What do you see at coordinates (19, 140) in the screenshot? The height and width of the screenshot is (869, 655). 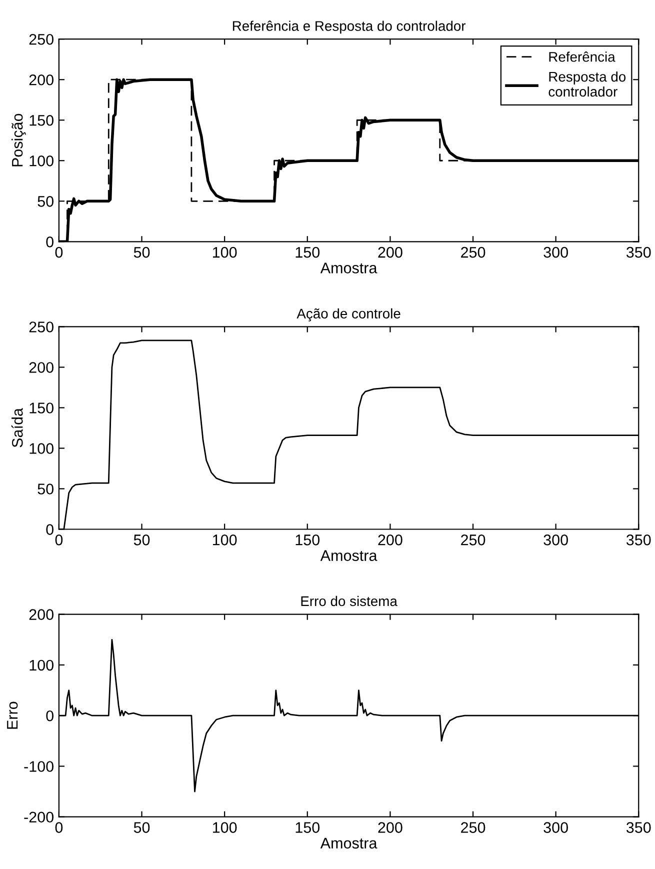 I see `y-axis-title: Posição` at bounding box center [19, 140].